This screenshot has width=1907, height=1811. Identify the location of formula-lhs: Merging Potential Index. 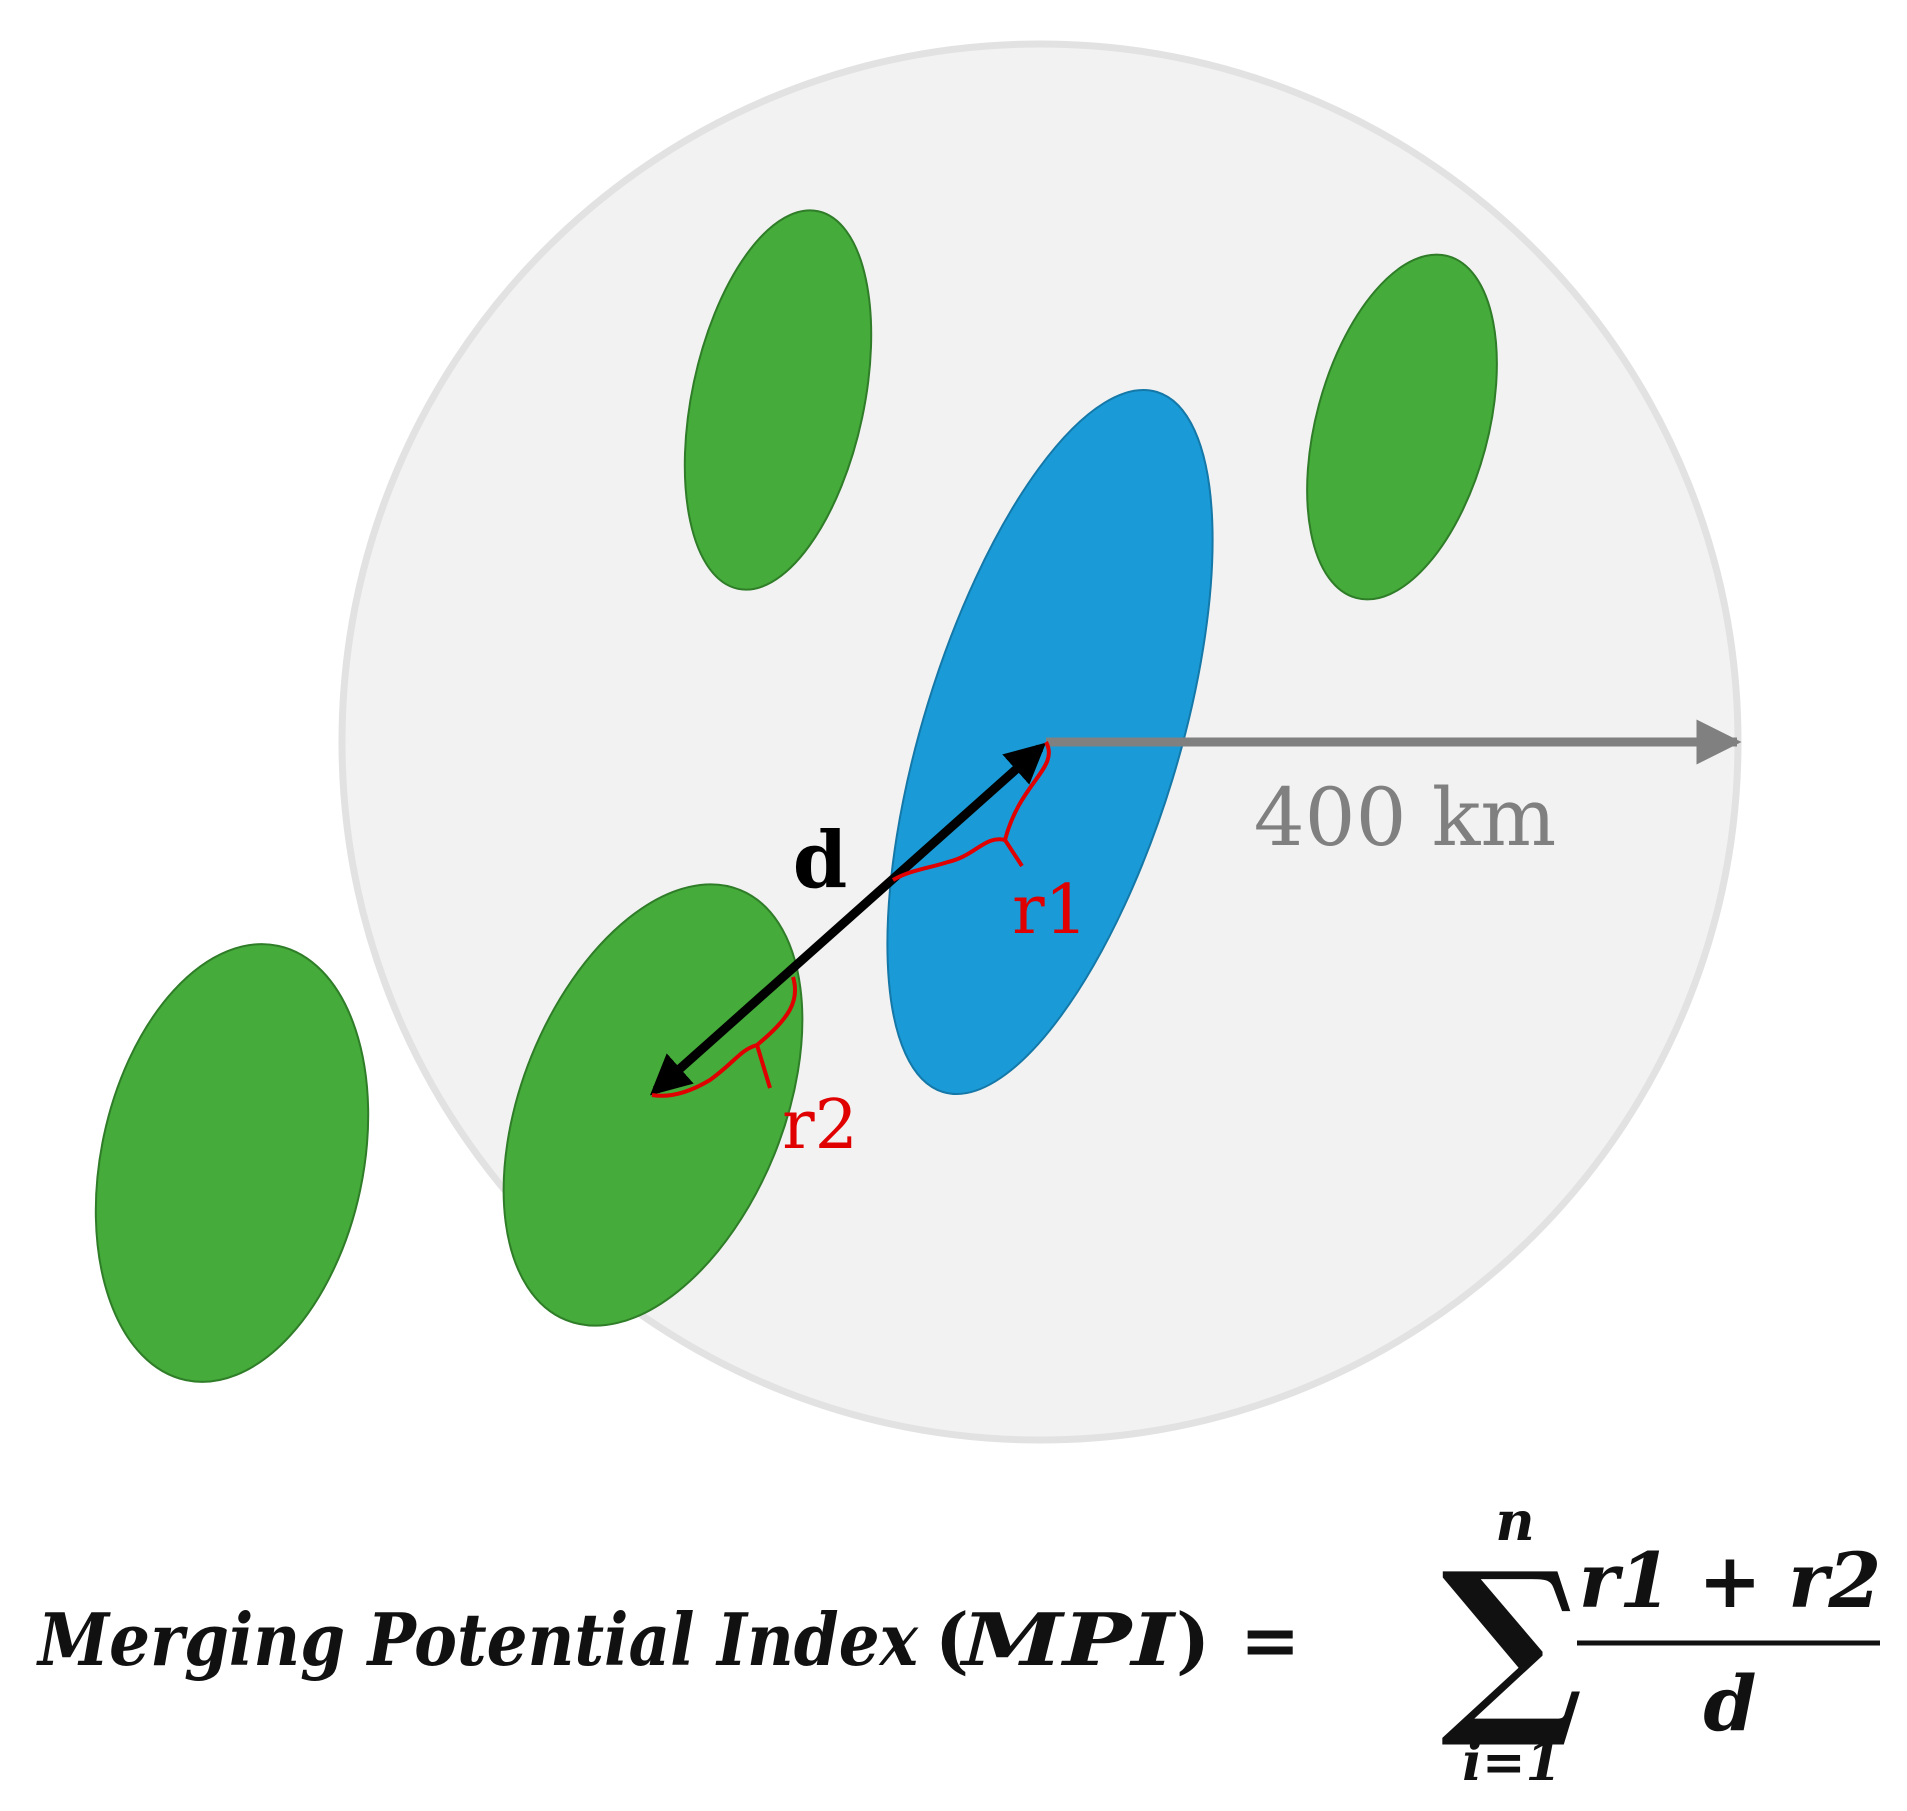
(477, 1639).